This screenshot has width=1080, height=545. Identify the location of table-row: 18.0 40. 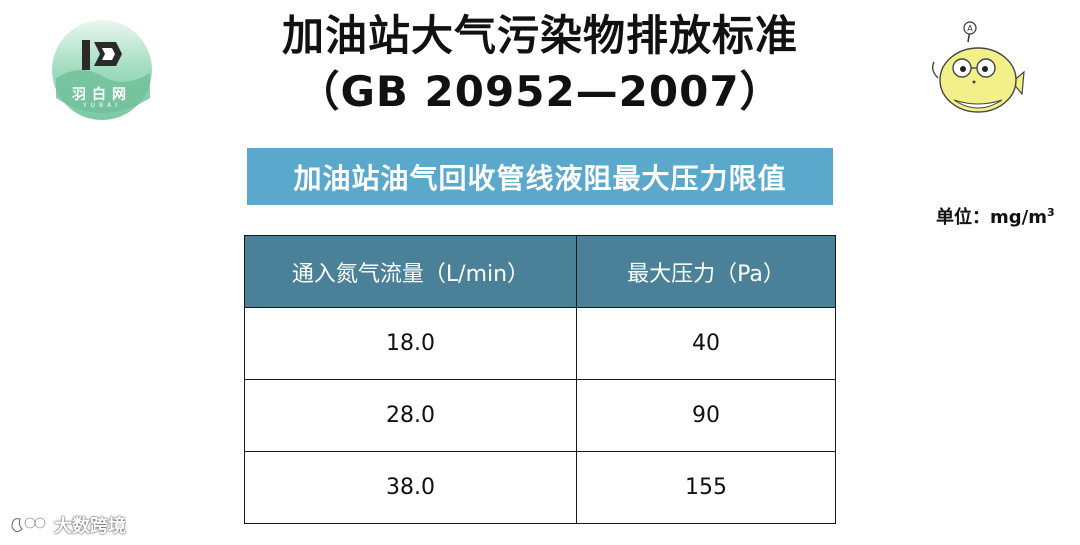
(540, 343).